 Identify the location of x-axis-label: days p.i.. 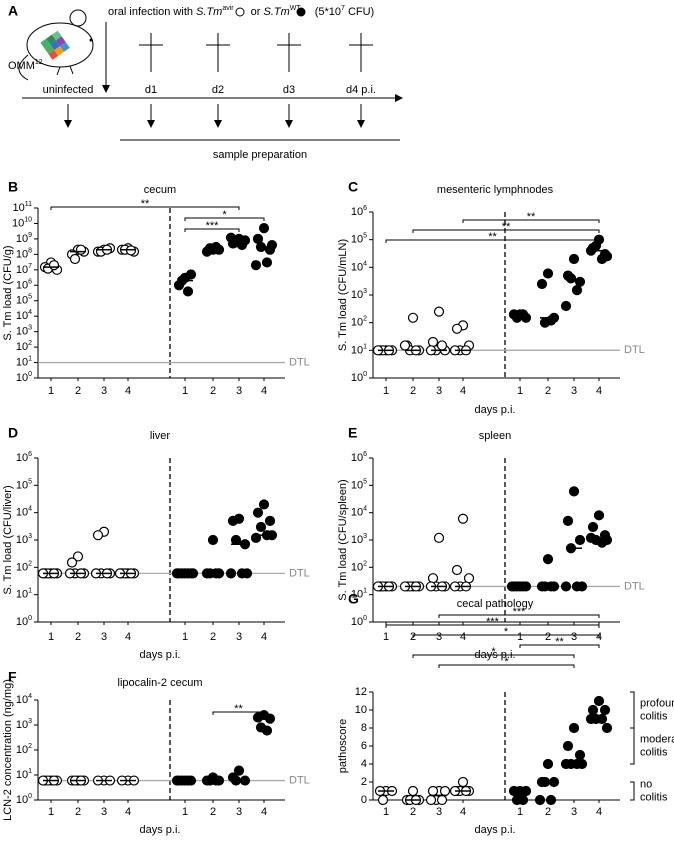
(495, 410).